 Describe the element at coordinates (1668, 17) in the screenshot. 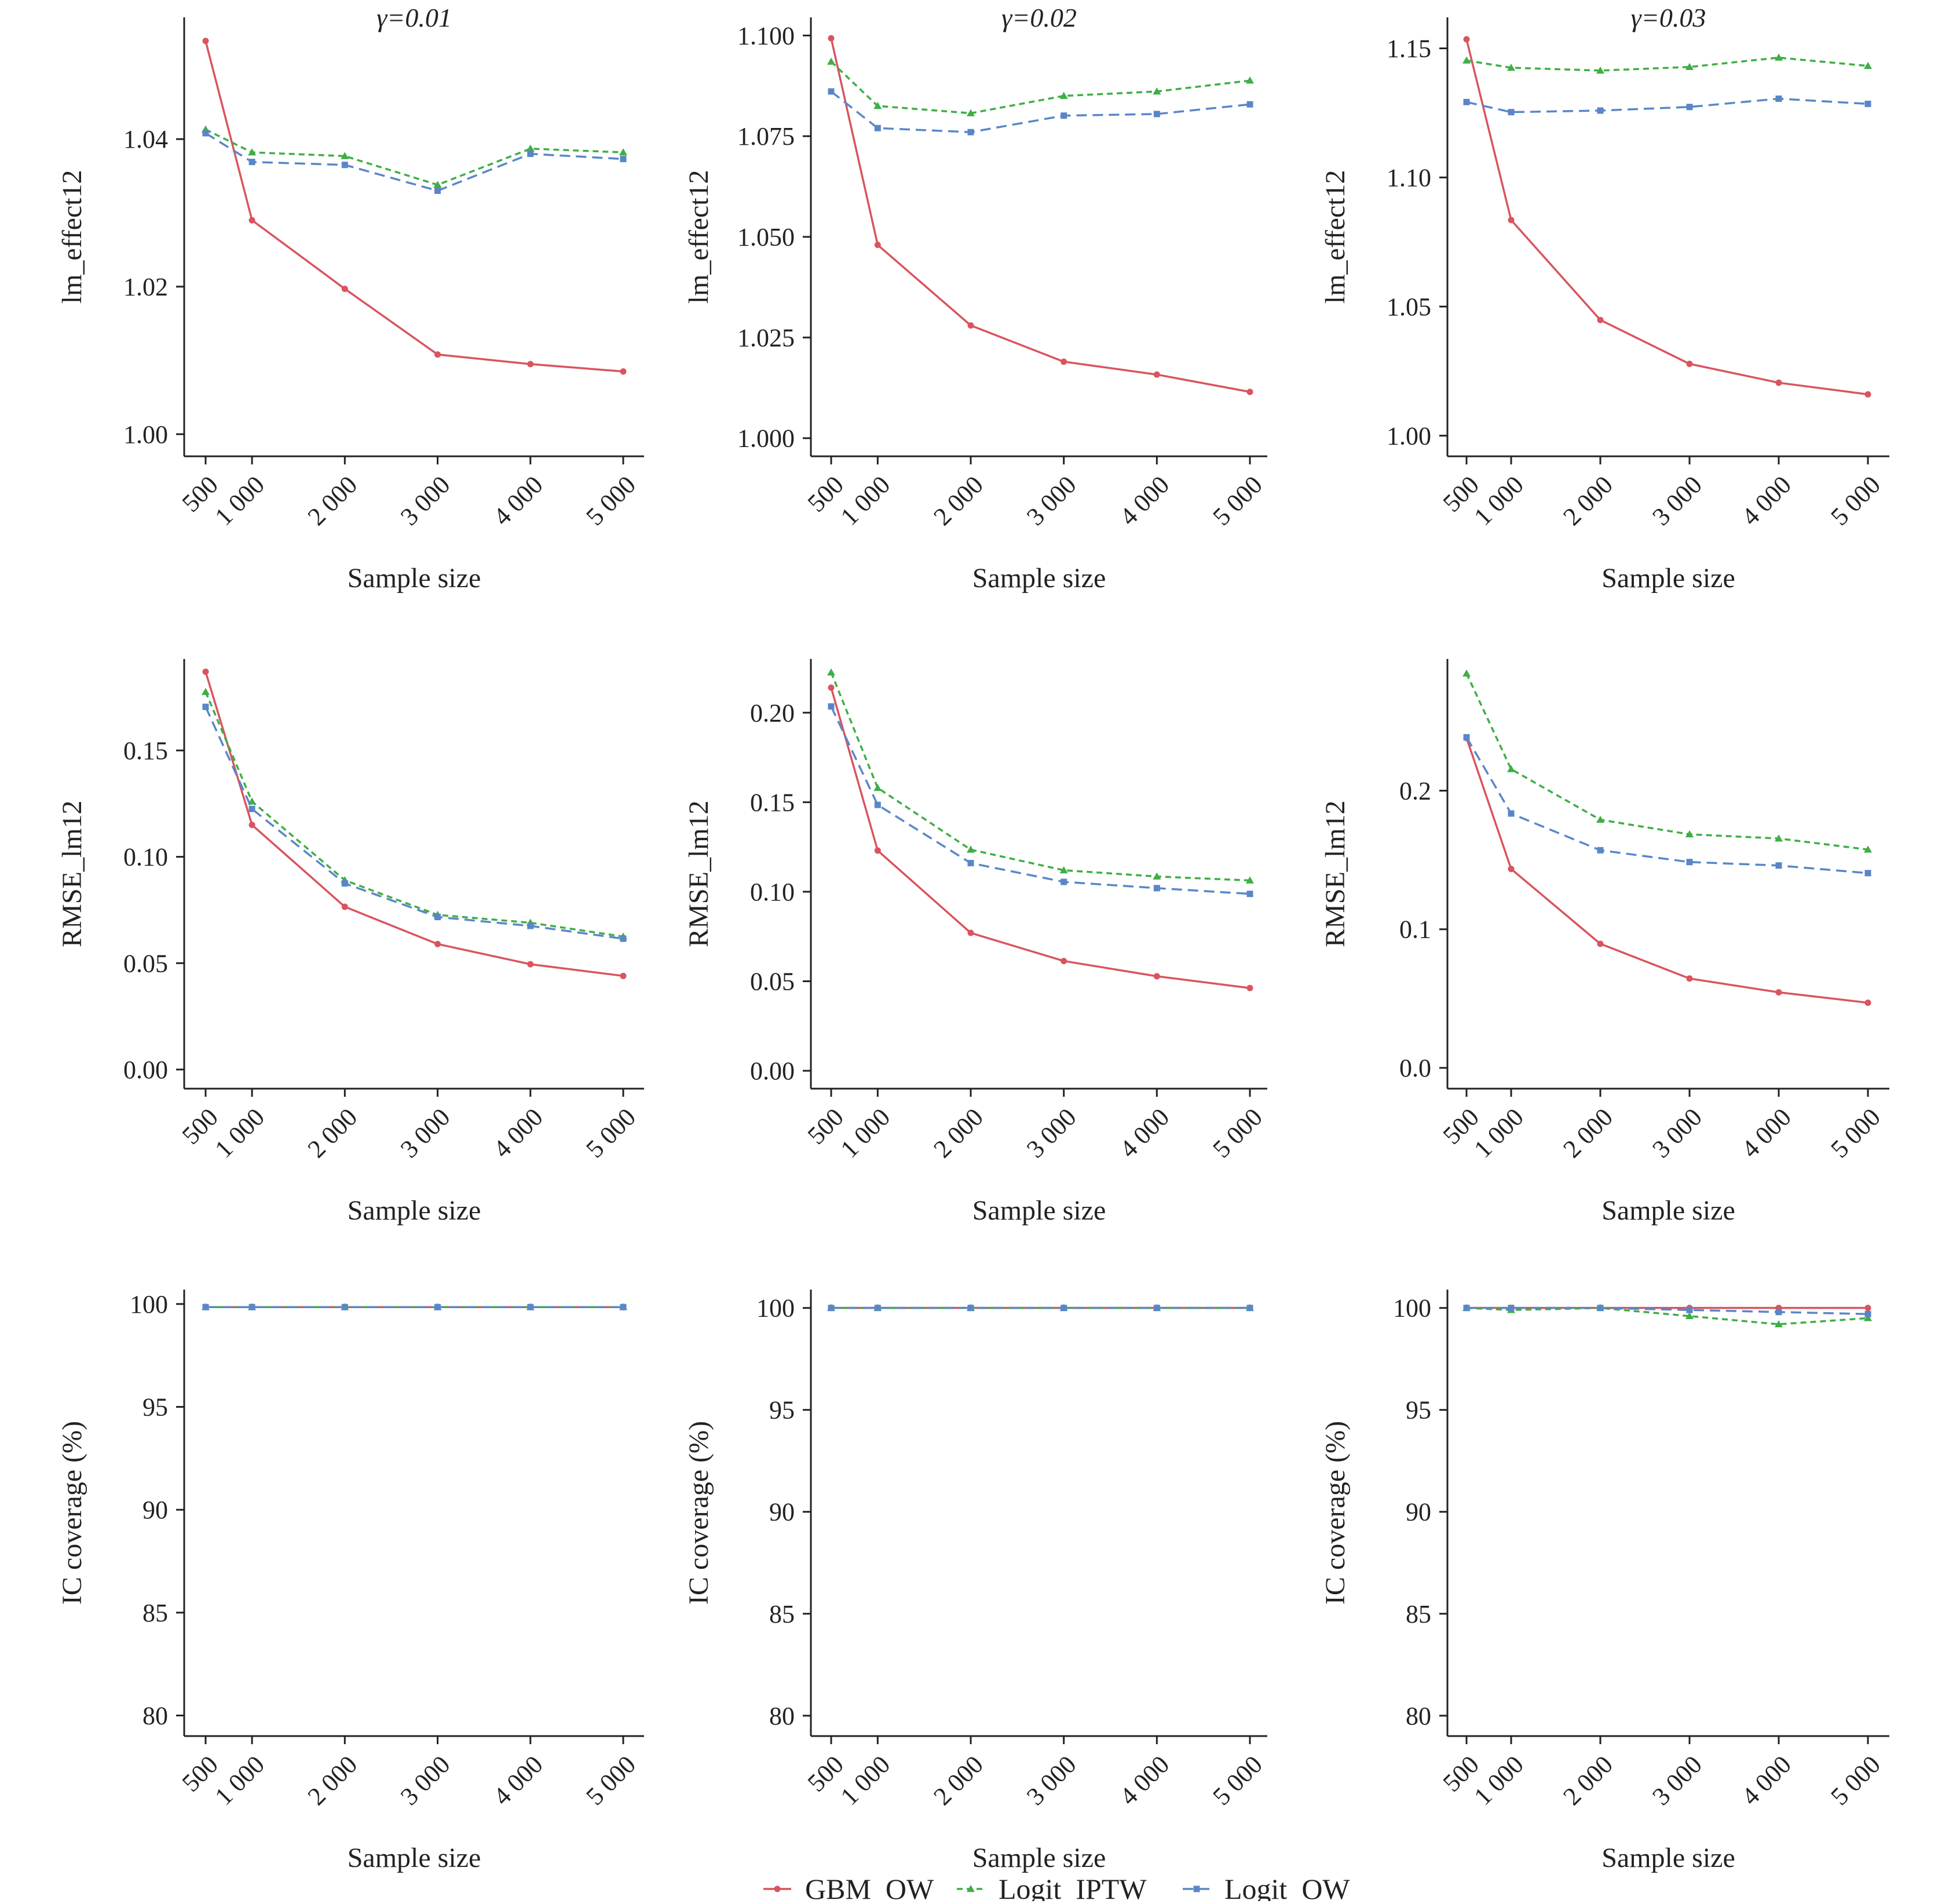

I see `panel-title: γ=0.03` at that location.